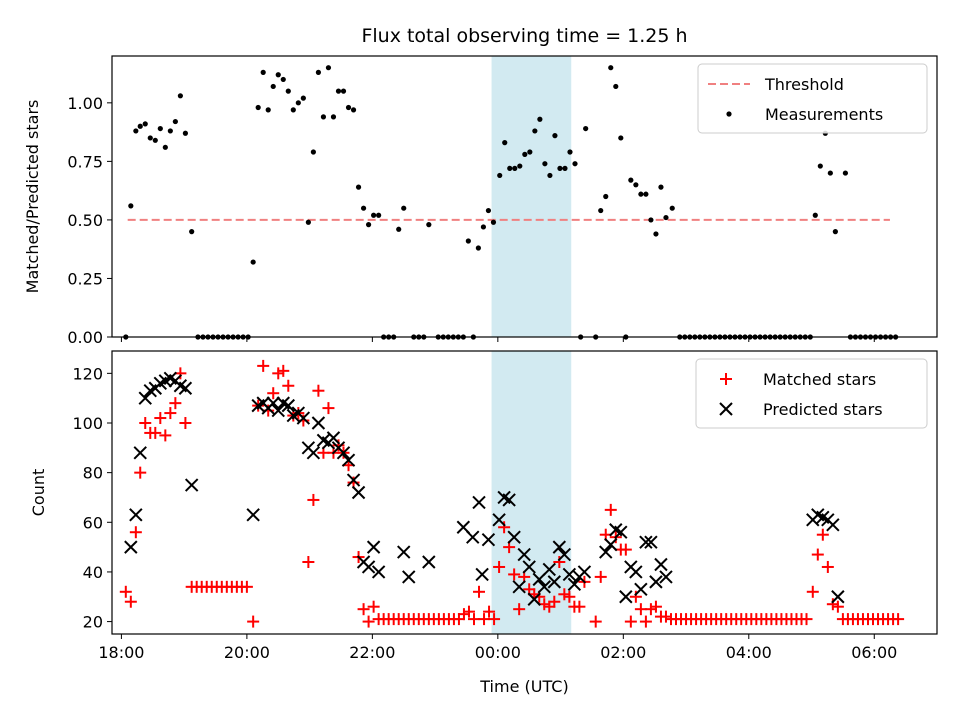 This screenshot has width=960, height=720. Describe the element at coordinates (824, 114) in the screenshot. I see `legend-measurements-label: Measurements` at that location.